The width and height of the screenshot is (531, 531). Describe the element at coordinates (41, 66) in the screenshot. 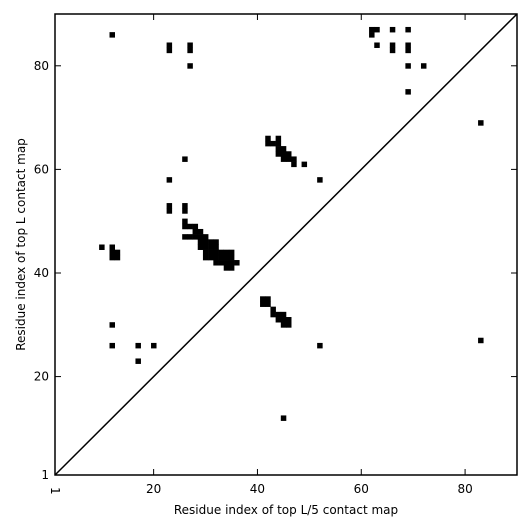

I see `y-tick-label: 80` at that location.